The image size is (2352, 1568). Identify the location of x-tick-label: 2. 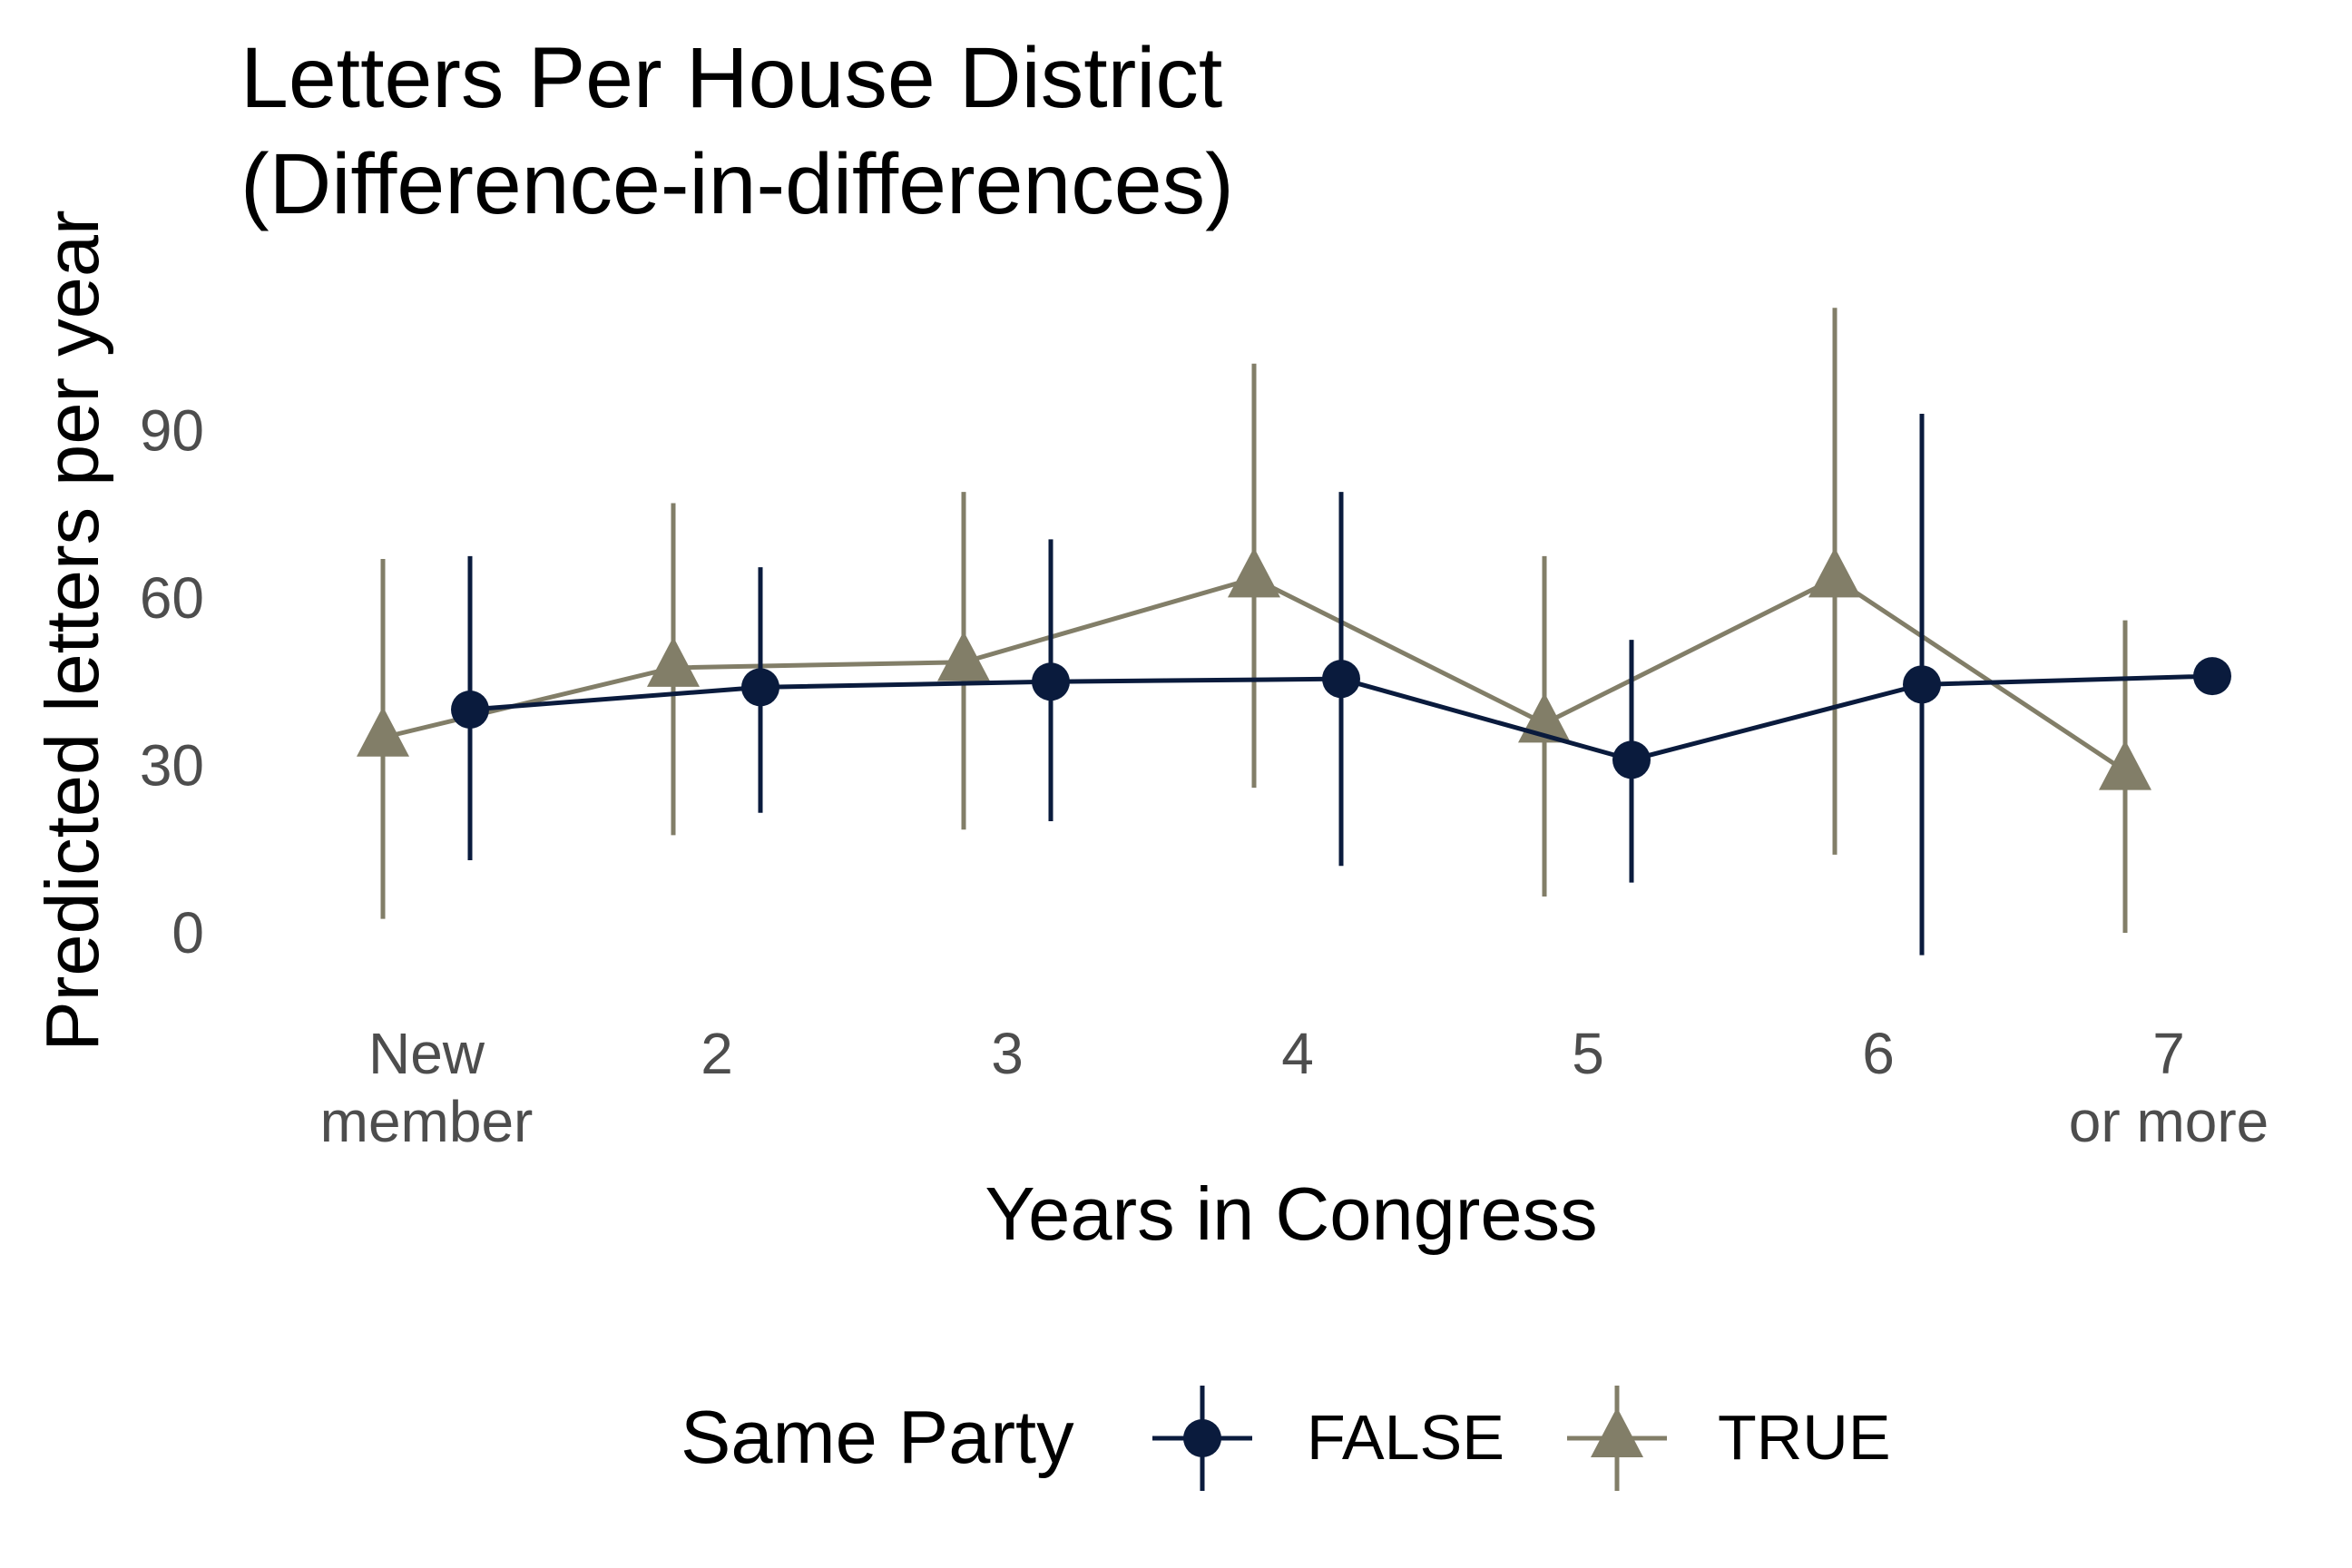
(717, 1053).